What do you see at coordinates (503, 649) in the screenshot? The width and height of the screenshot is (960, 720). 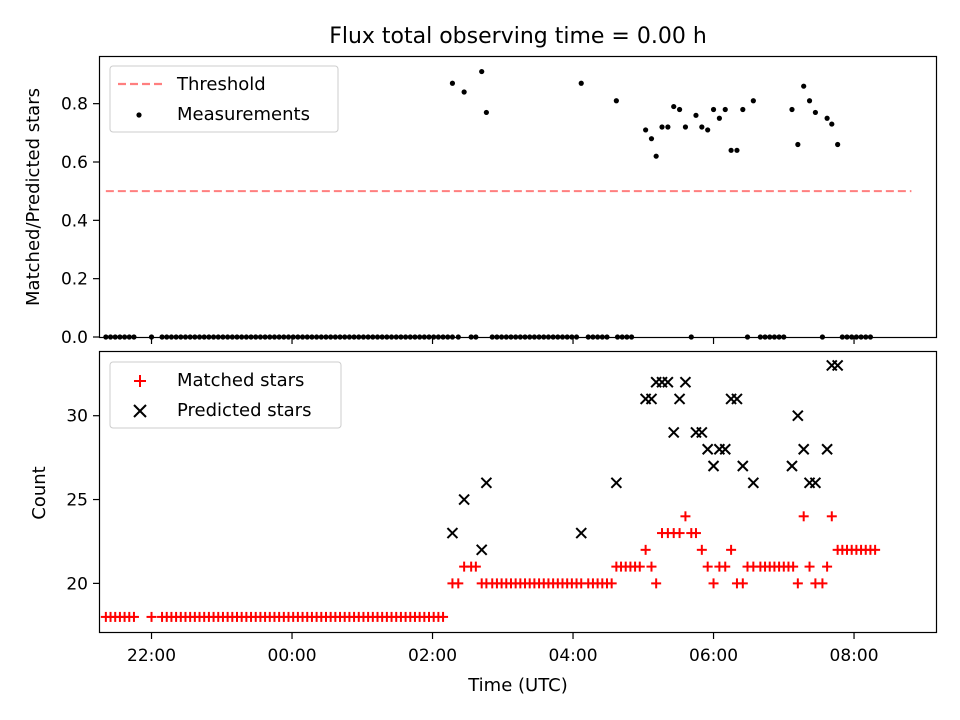 I see `bottom-x-axis: 22:00 00:00 02:00 04:00 06:00 08:00` at bounding box center [503, 649].